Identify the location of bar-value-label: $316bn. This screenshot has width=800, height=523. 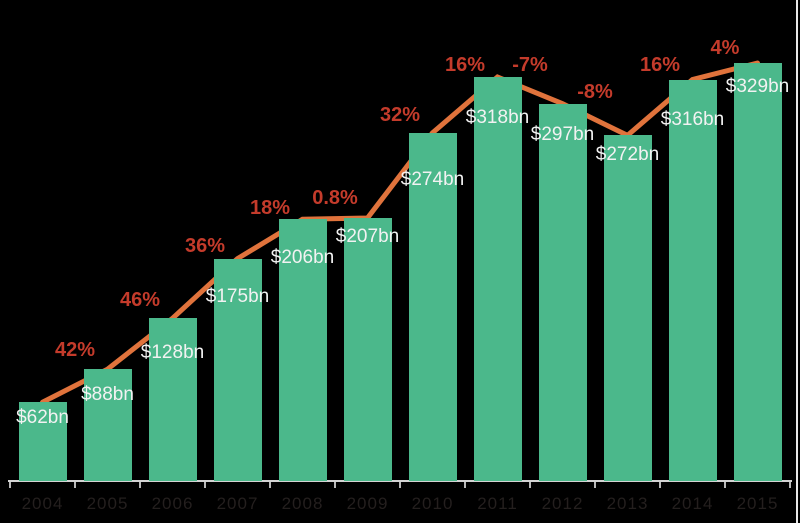
(692, 119).